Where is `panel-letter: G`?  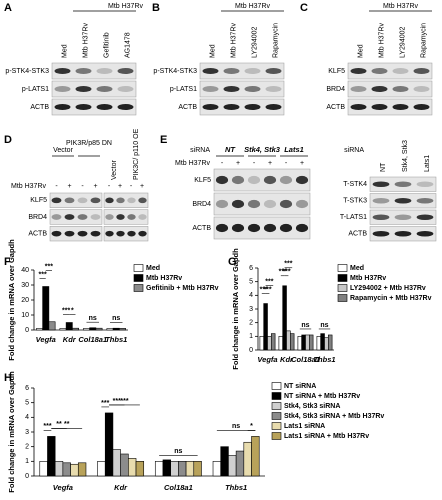
panel-letter: G is located at coordinates (232, 262).